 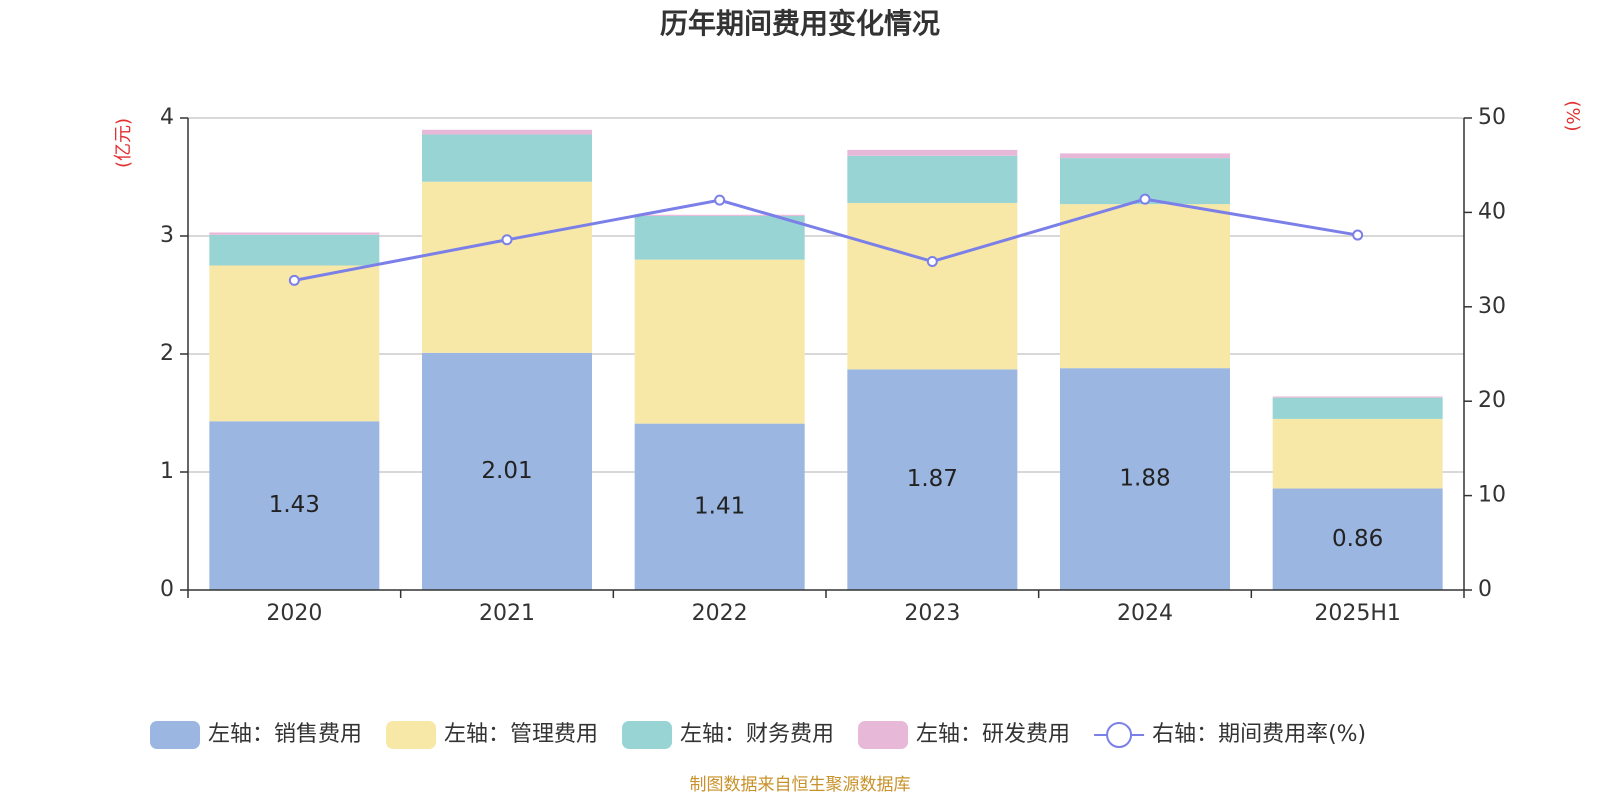 I want to click on bar-data-label: 1.41, so click(x=719, y=506).